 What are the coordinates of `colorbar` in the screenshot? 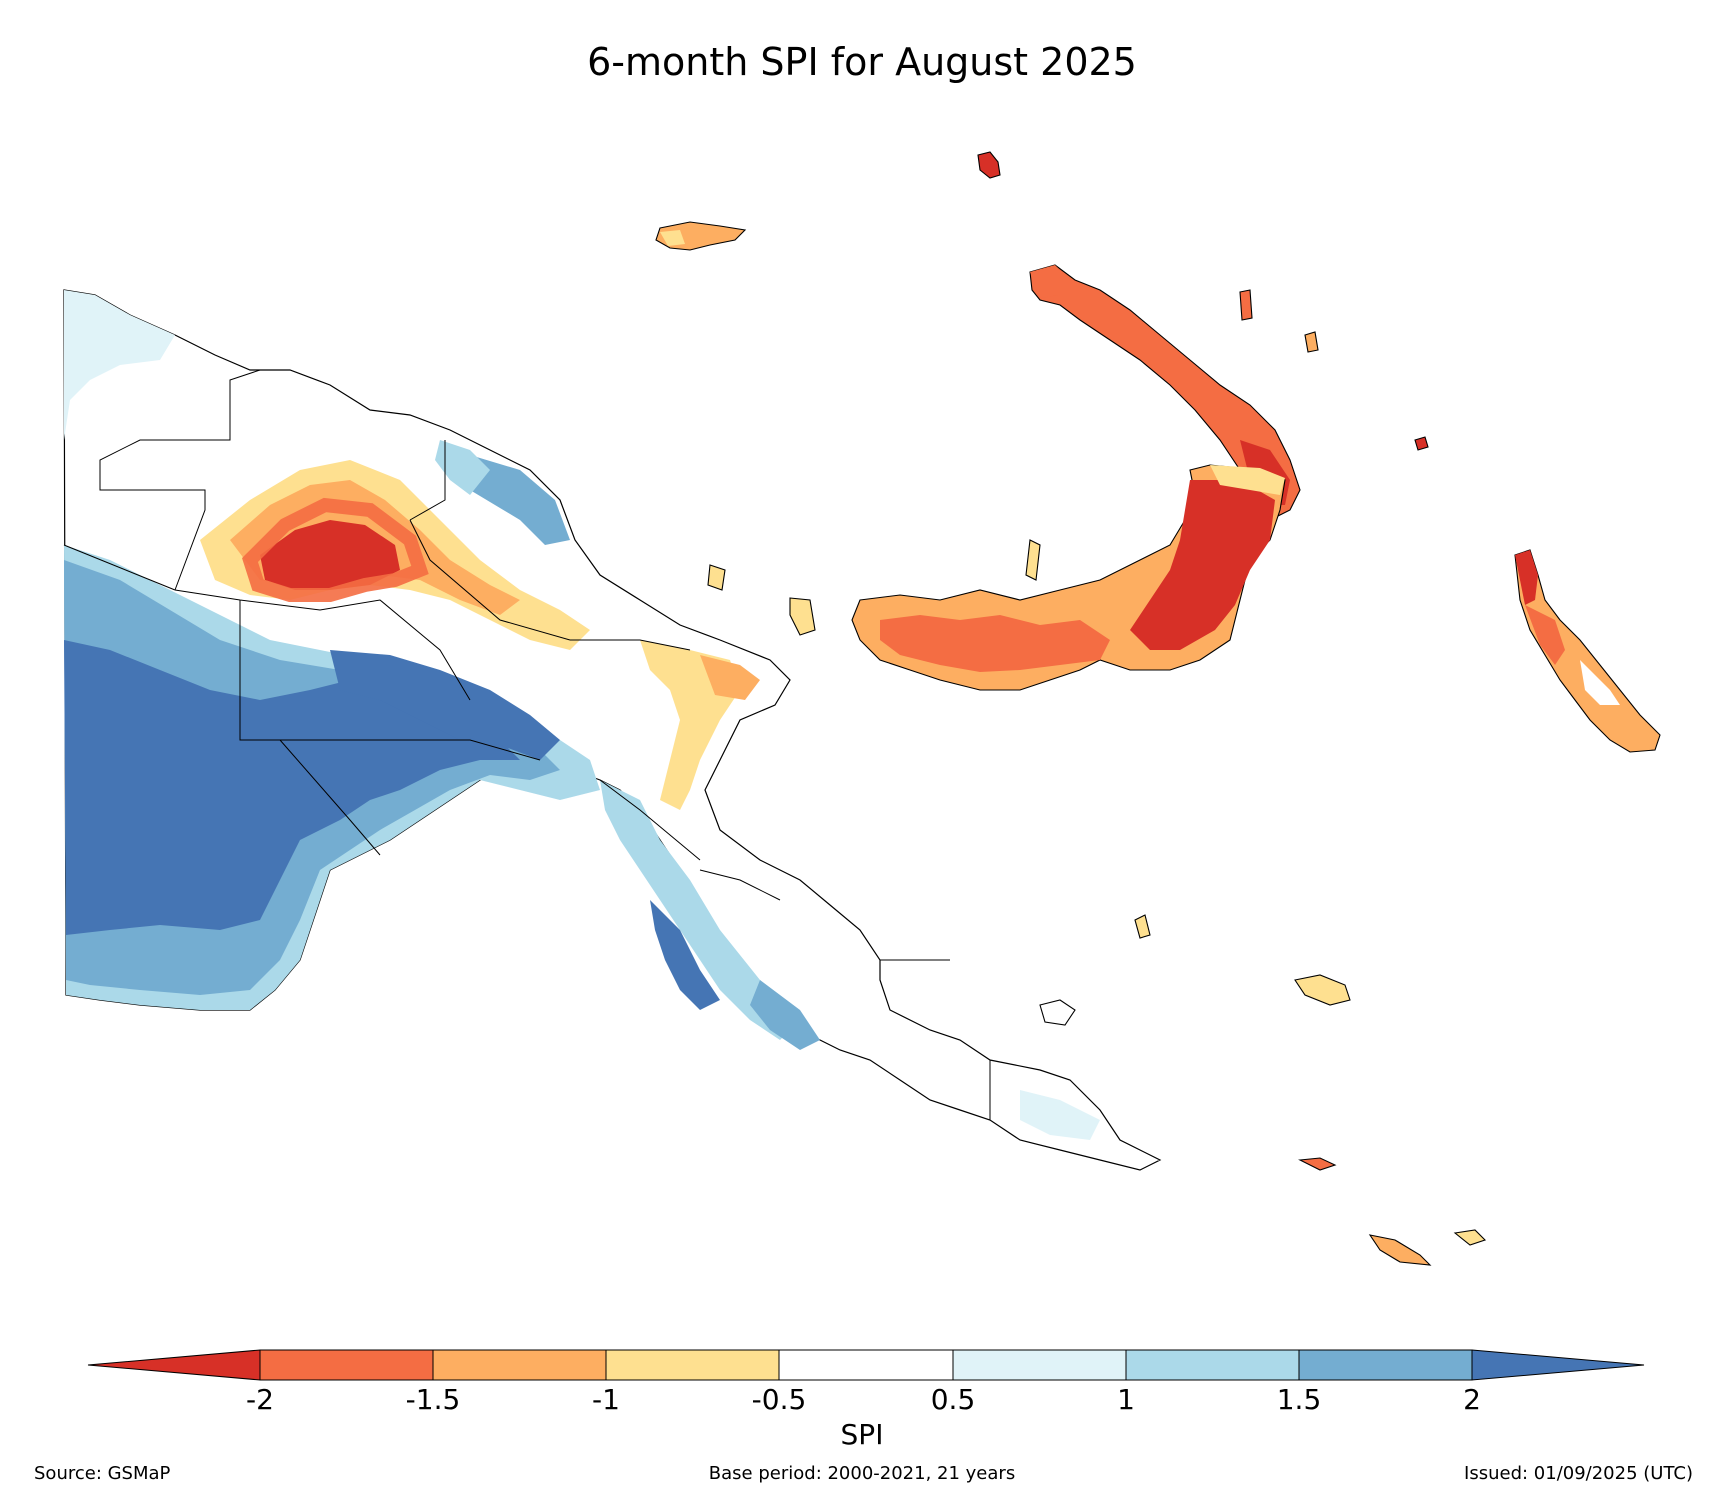 It's located at (866, 1365).